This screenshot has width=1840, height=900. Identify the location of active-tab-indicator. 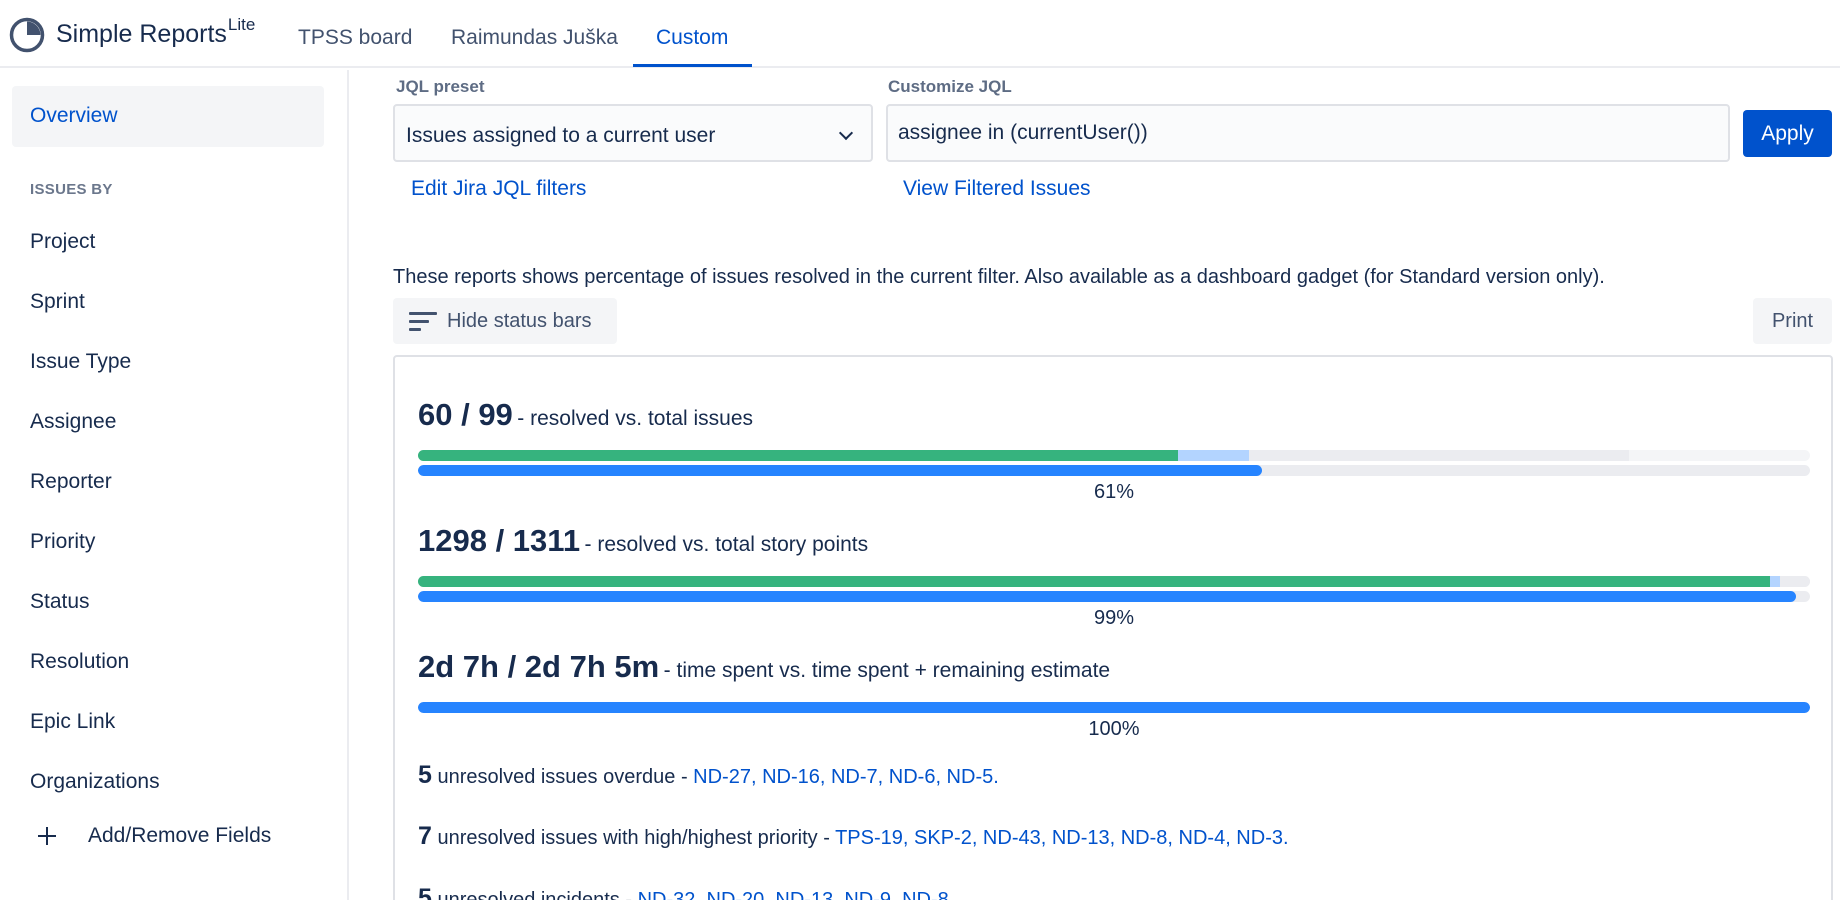
(692, 65).